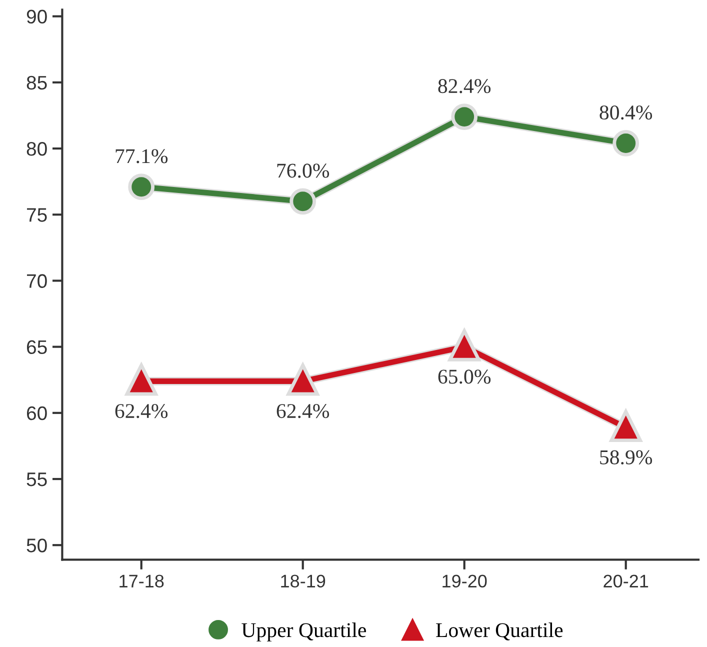  Describe the element at coordinates (142, 156) in the screenshot. I see `data-label: 77.1%` at that location.